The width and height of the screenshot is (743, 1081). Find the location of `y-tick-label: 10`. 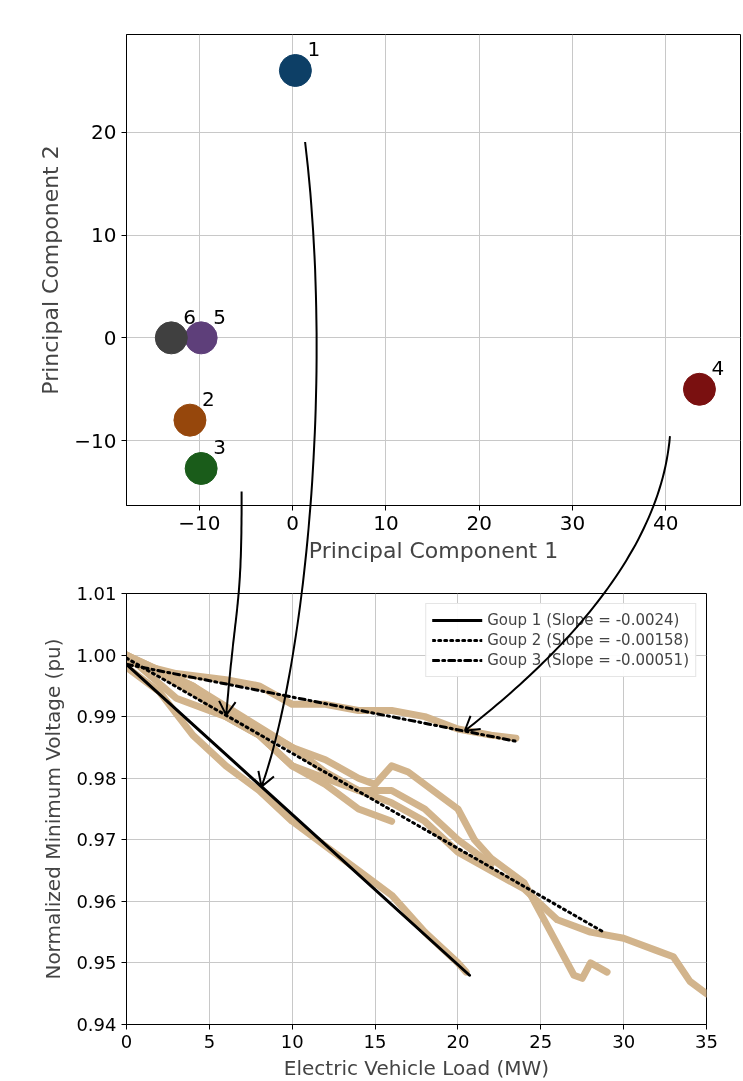

y-tick-label: 10 is located at coordinates (104, 235).